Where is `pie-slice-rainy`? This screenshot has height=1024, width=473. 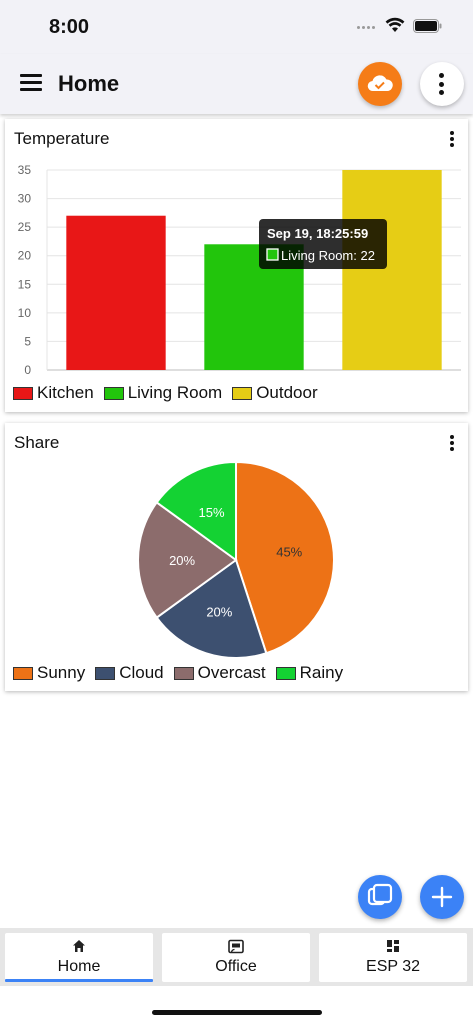
pie-slice-rainy is located at coordinates (196, 511).